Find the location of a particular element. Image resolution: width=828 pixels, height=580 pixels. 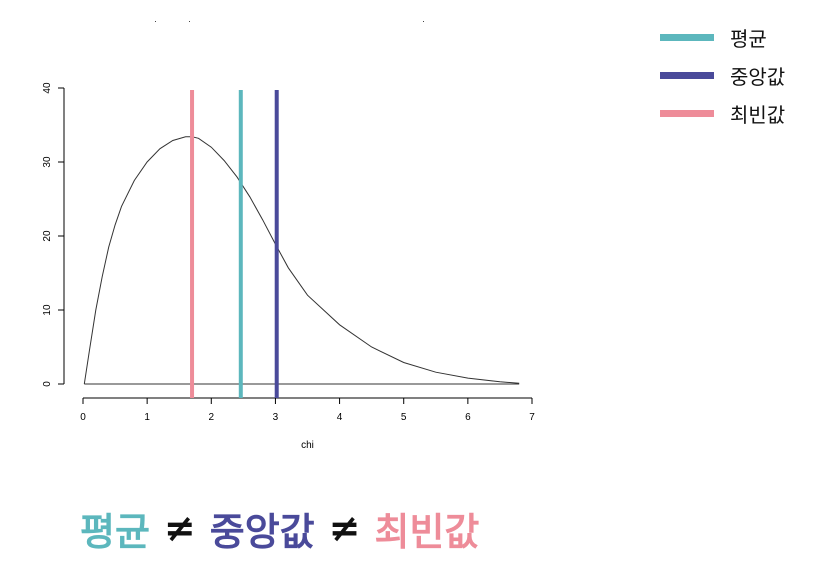

legend: 평균 중앙값 최빈값 is located at coordinates (740, 75).